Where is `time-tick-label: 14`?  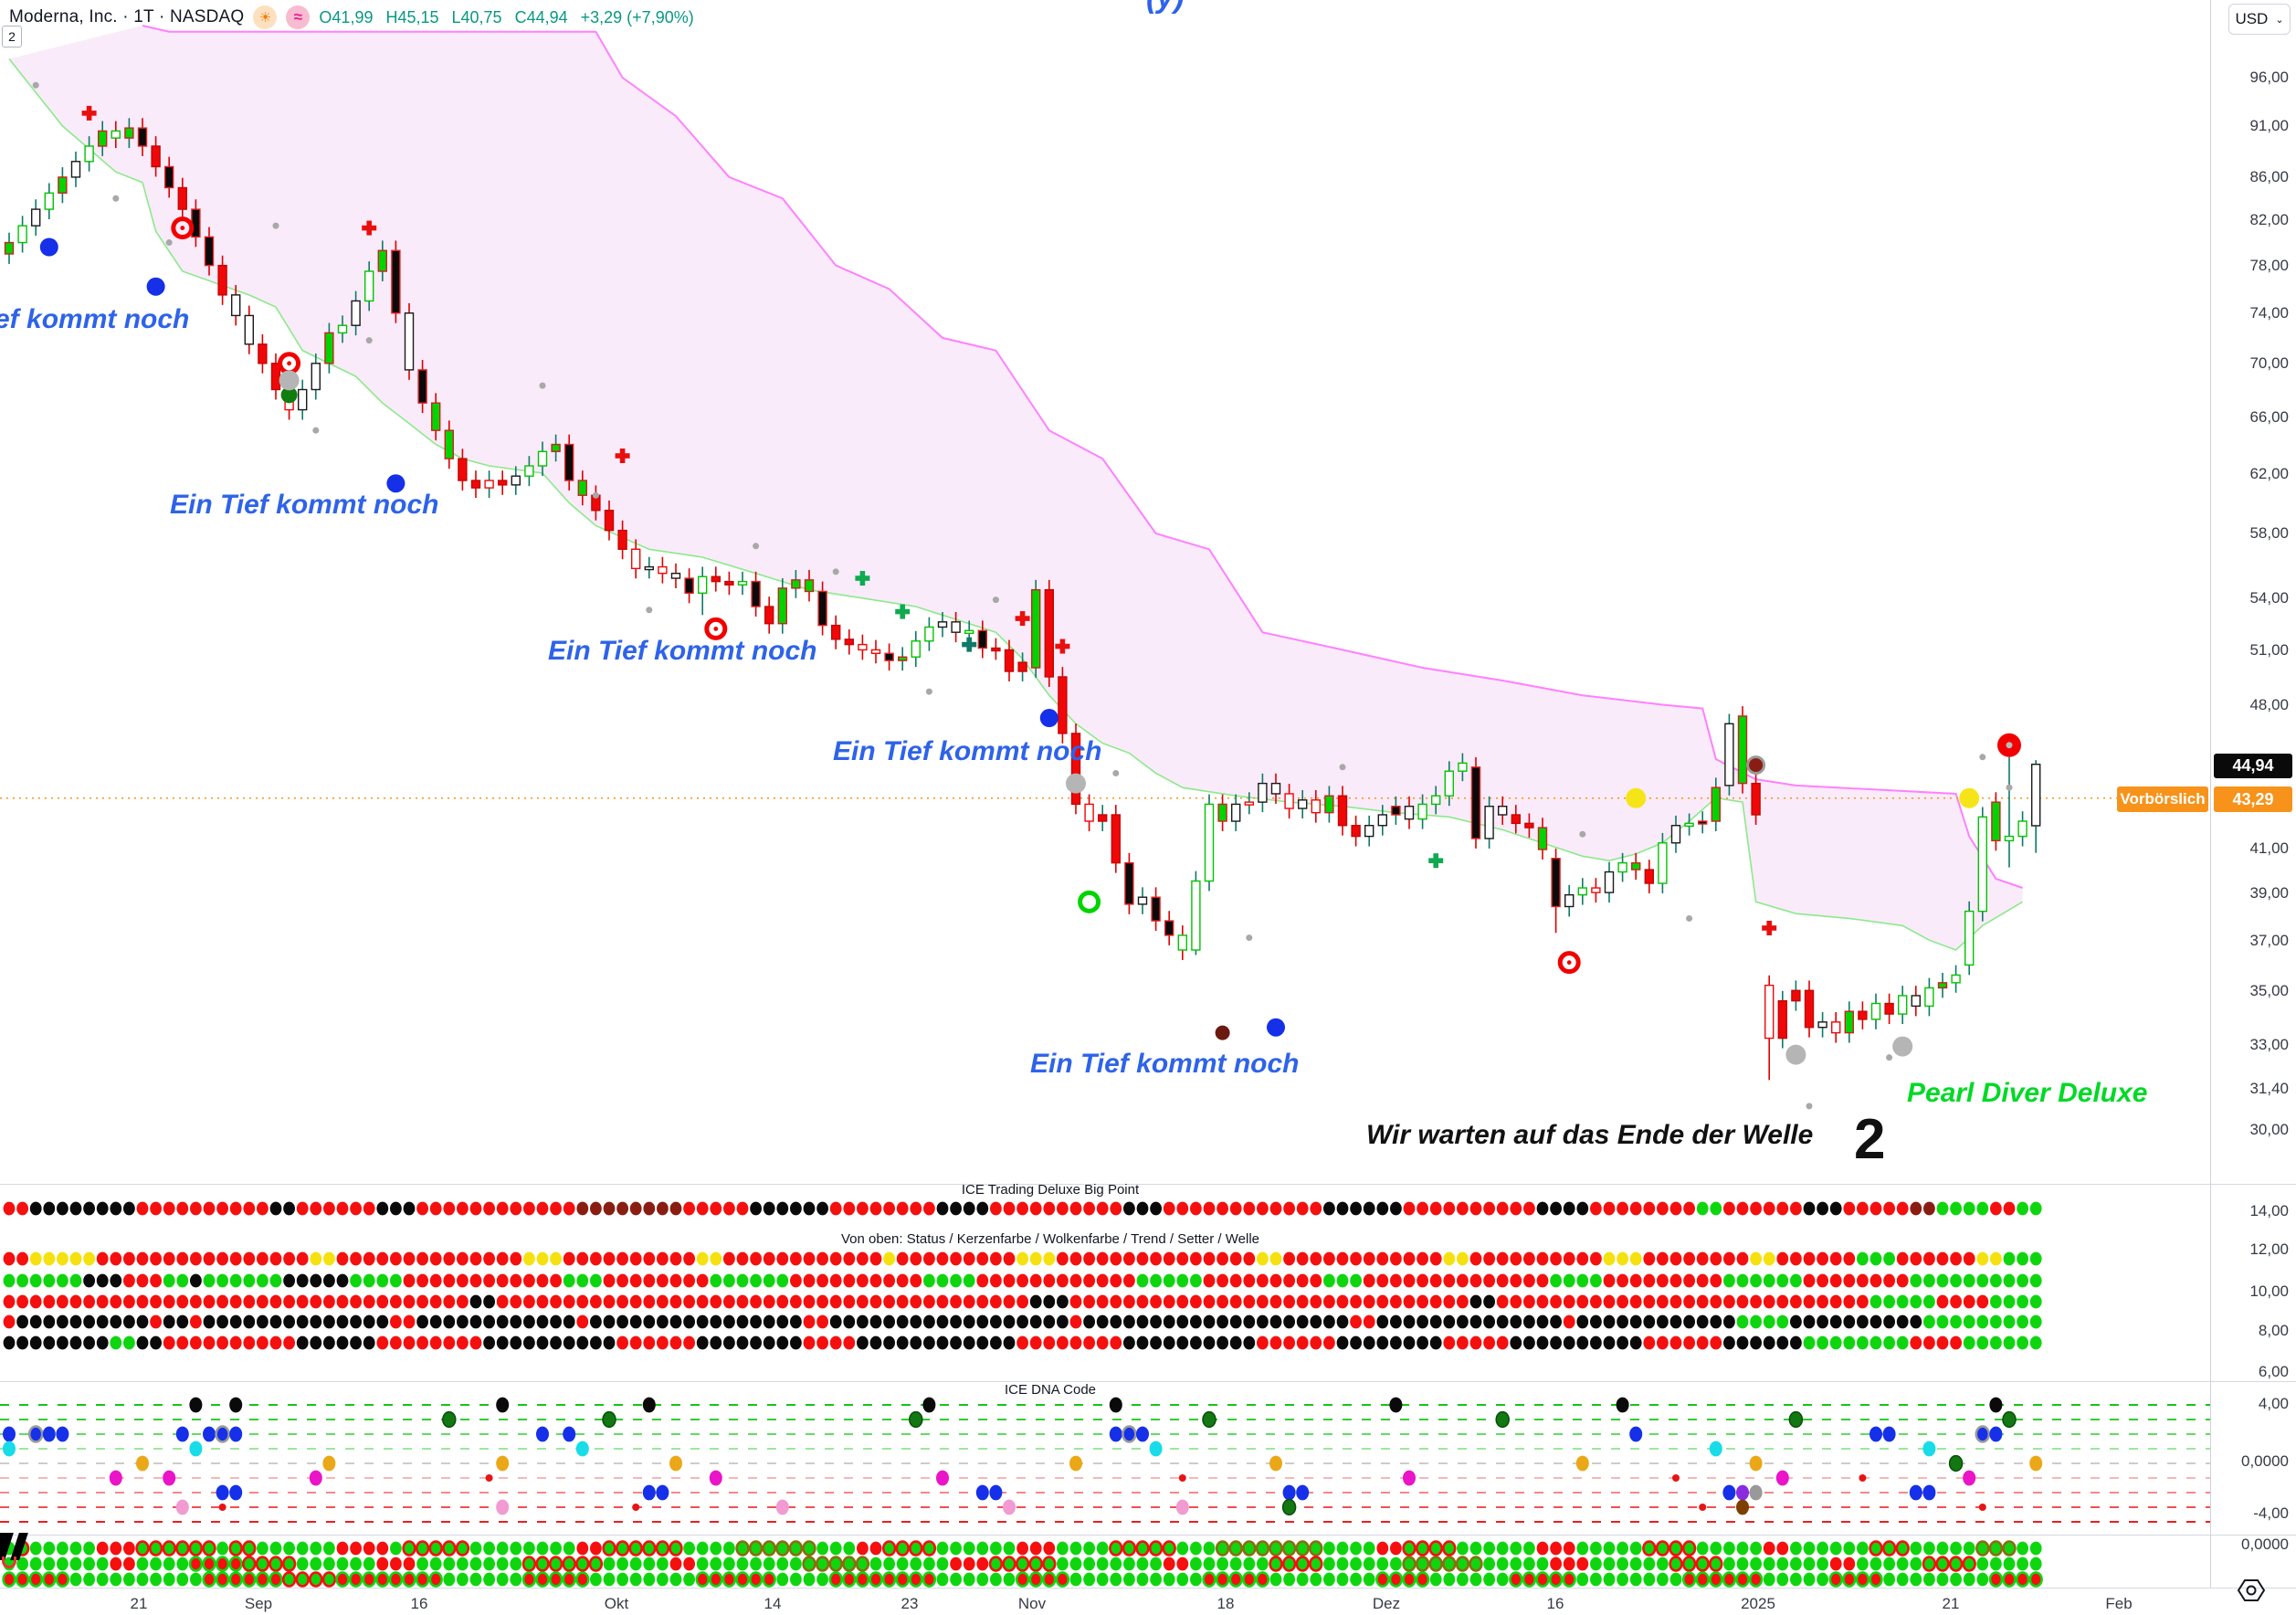
time-tick-label: 14 is located at coordinates (773, 1603).